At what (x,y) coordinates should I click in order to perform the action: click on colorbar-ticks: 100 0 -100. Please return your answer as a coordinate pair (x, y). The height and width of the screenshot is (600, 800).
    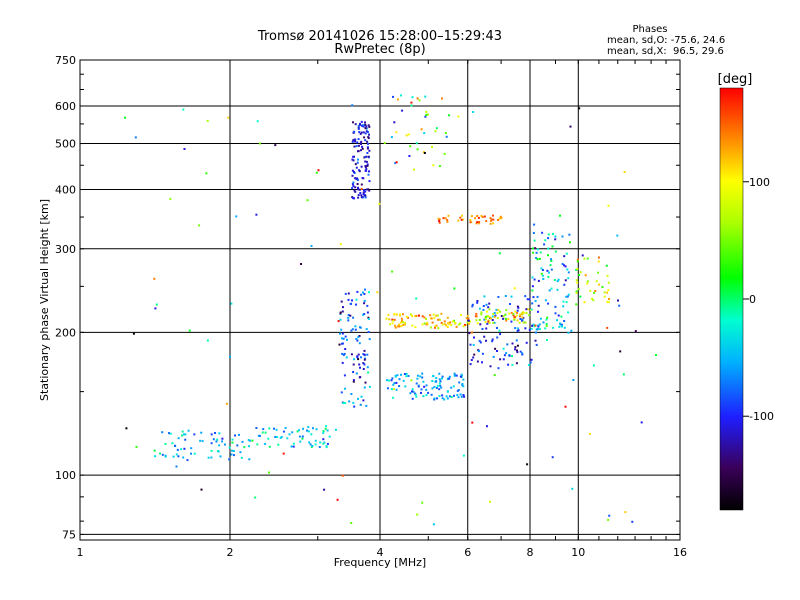
    Looking at the image, I should click on (758, 299).